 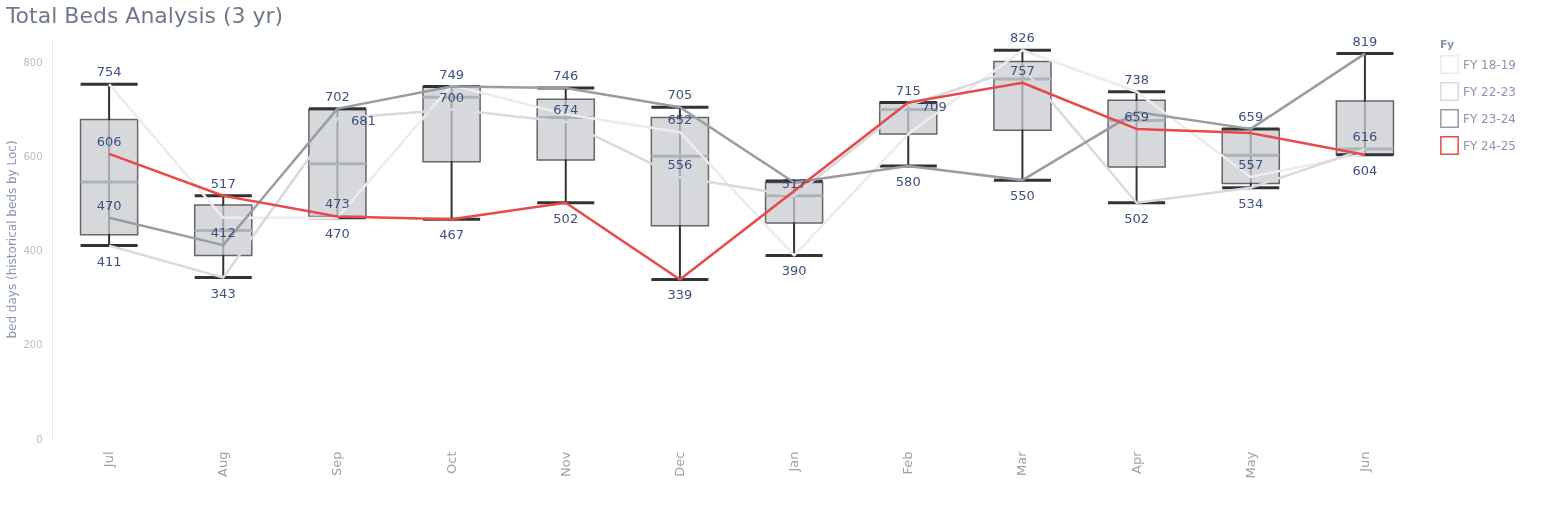 I want to click on legend-label: FY 24-25, so click(x=1489, y=145).